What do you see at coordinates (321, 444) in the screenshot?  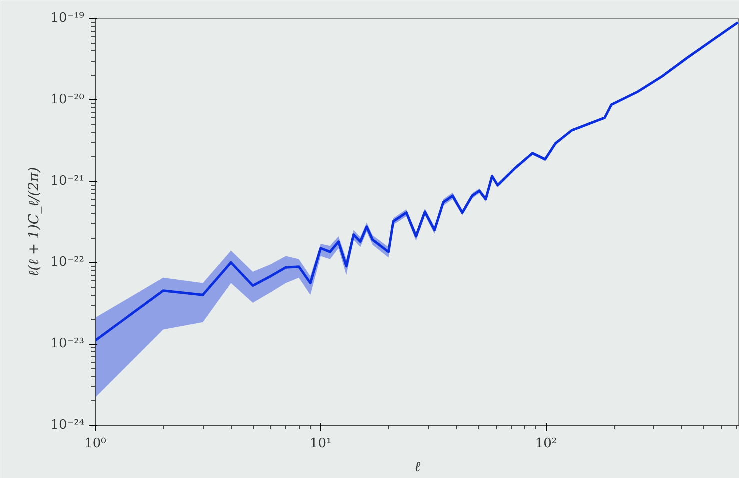 I see `x-tick-label: 10¹` at bounding box center [321, 444].